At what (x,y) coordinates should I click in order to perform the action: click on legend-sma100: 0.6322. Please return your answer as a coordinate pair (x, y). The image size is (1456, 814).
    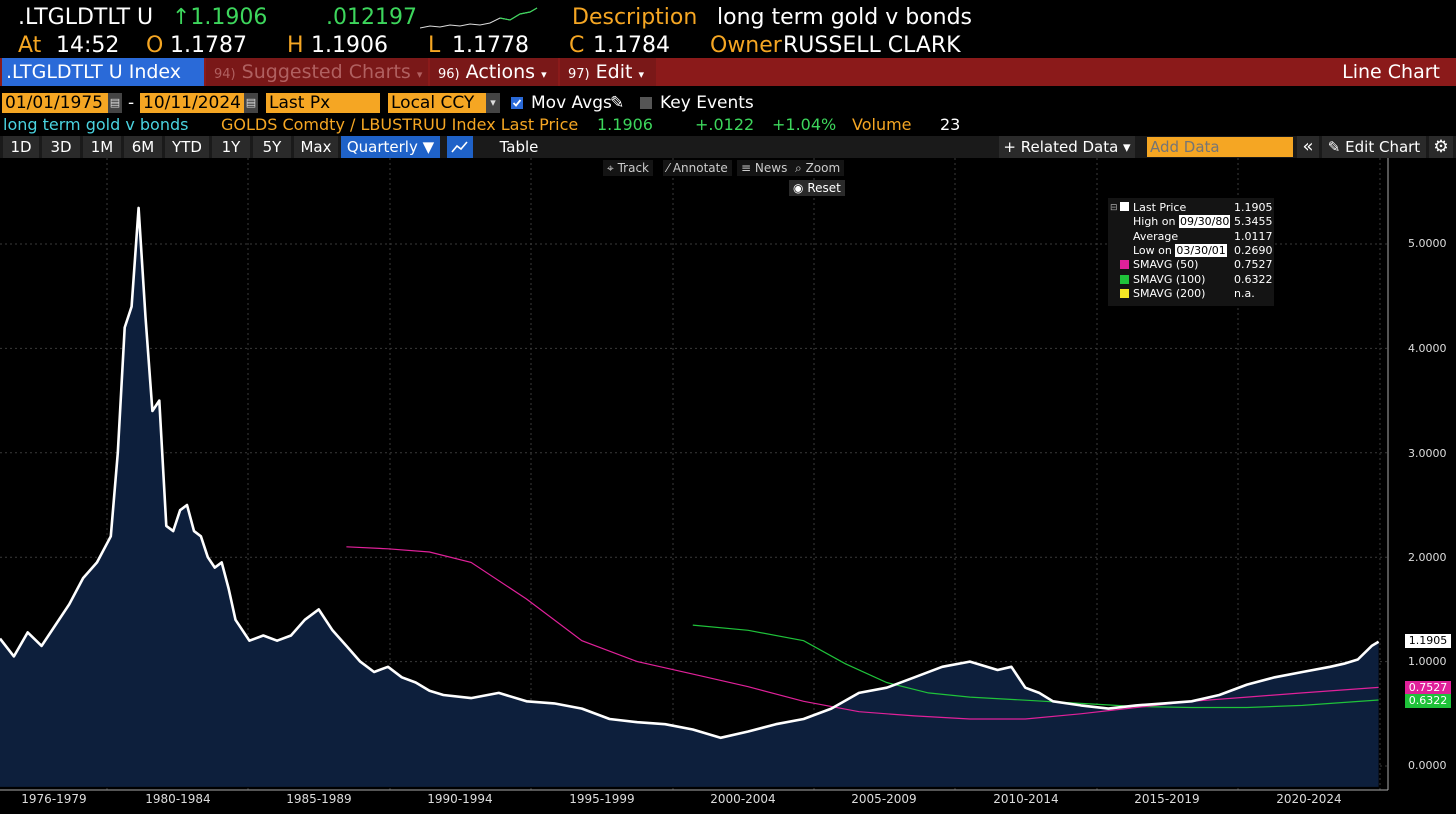
    Looking at the image, I should click on (1253, 279).